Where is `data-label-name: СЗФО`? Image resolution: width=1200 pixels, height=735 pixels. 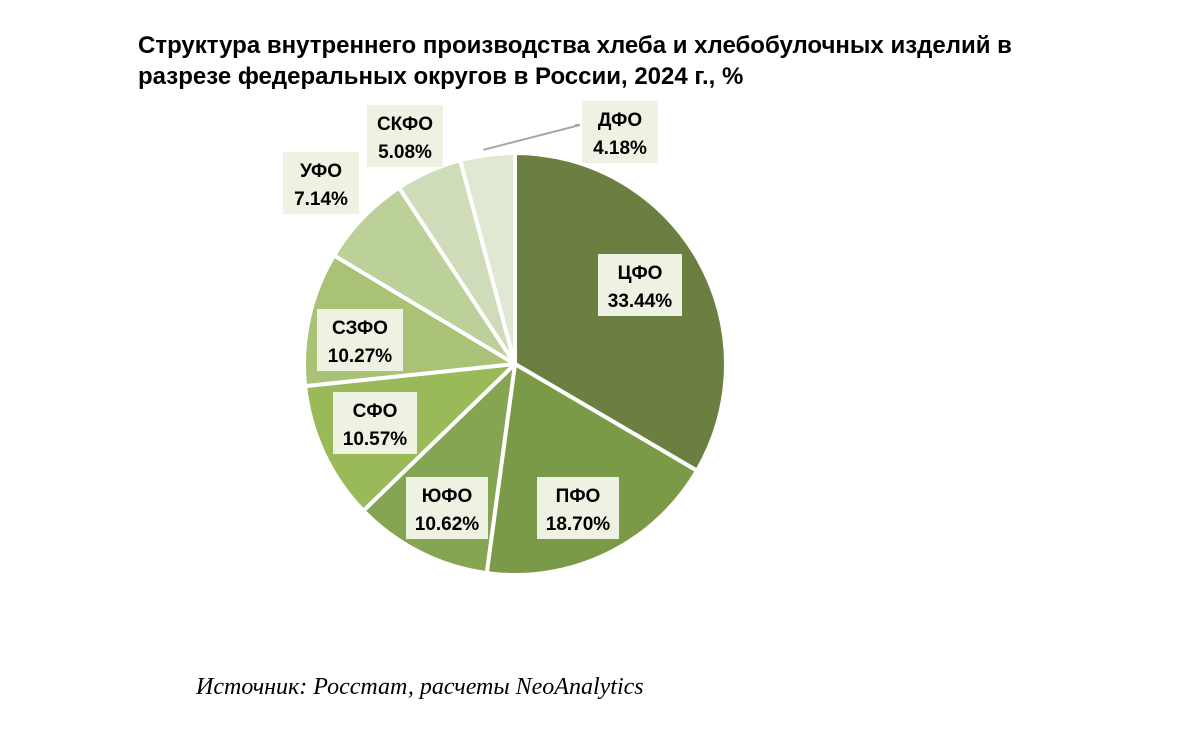 data-label-name: СЗФО is located at coordinates (360, 328).